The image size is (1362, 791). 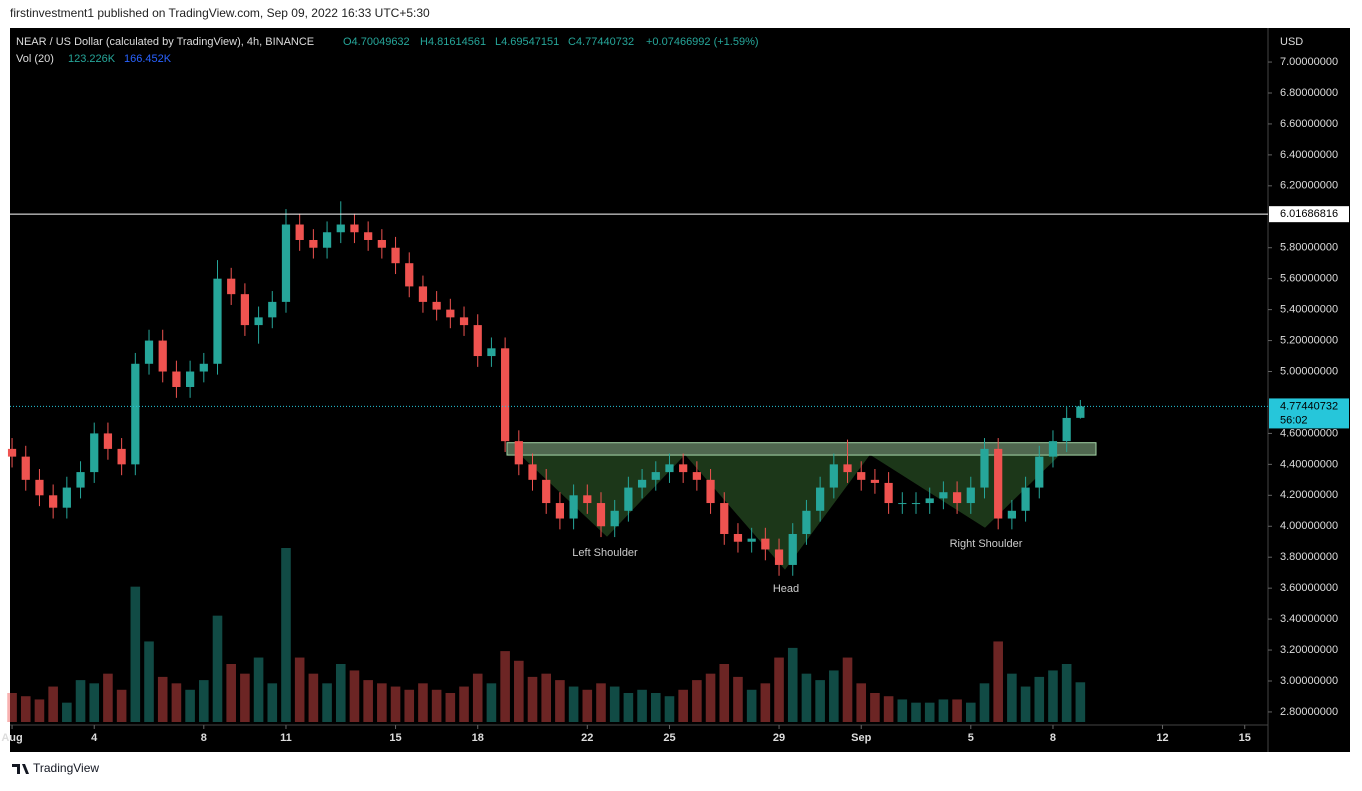 What do you see at coordinates (20, 769) in the screenshot?
I see `footer-logo` at bounding box center [20, 769].